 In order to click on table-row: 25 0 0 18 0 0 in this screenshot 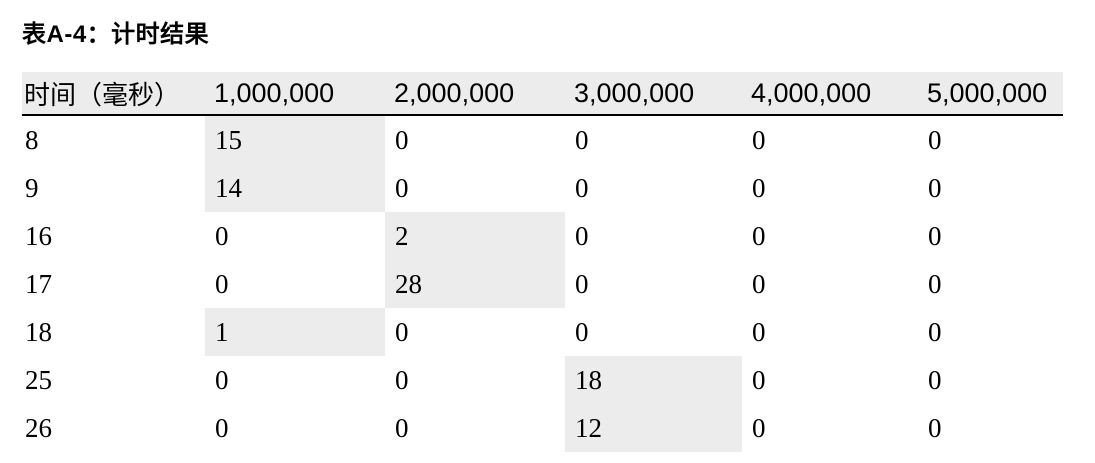, I will do `click(542, 380)`.